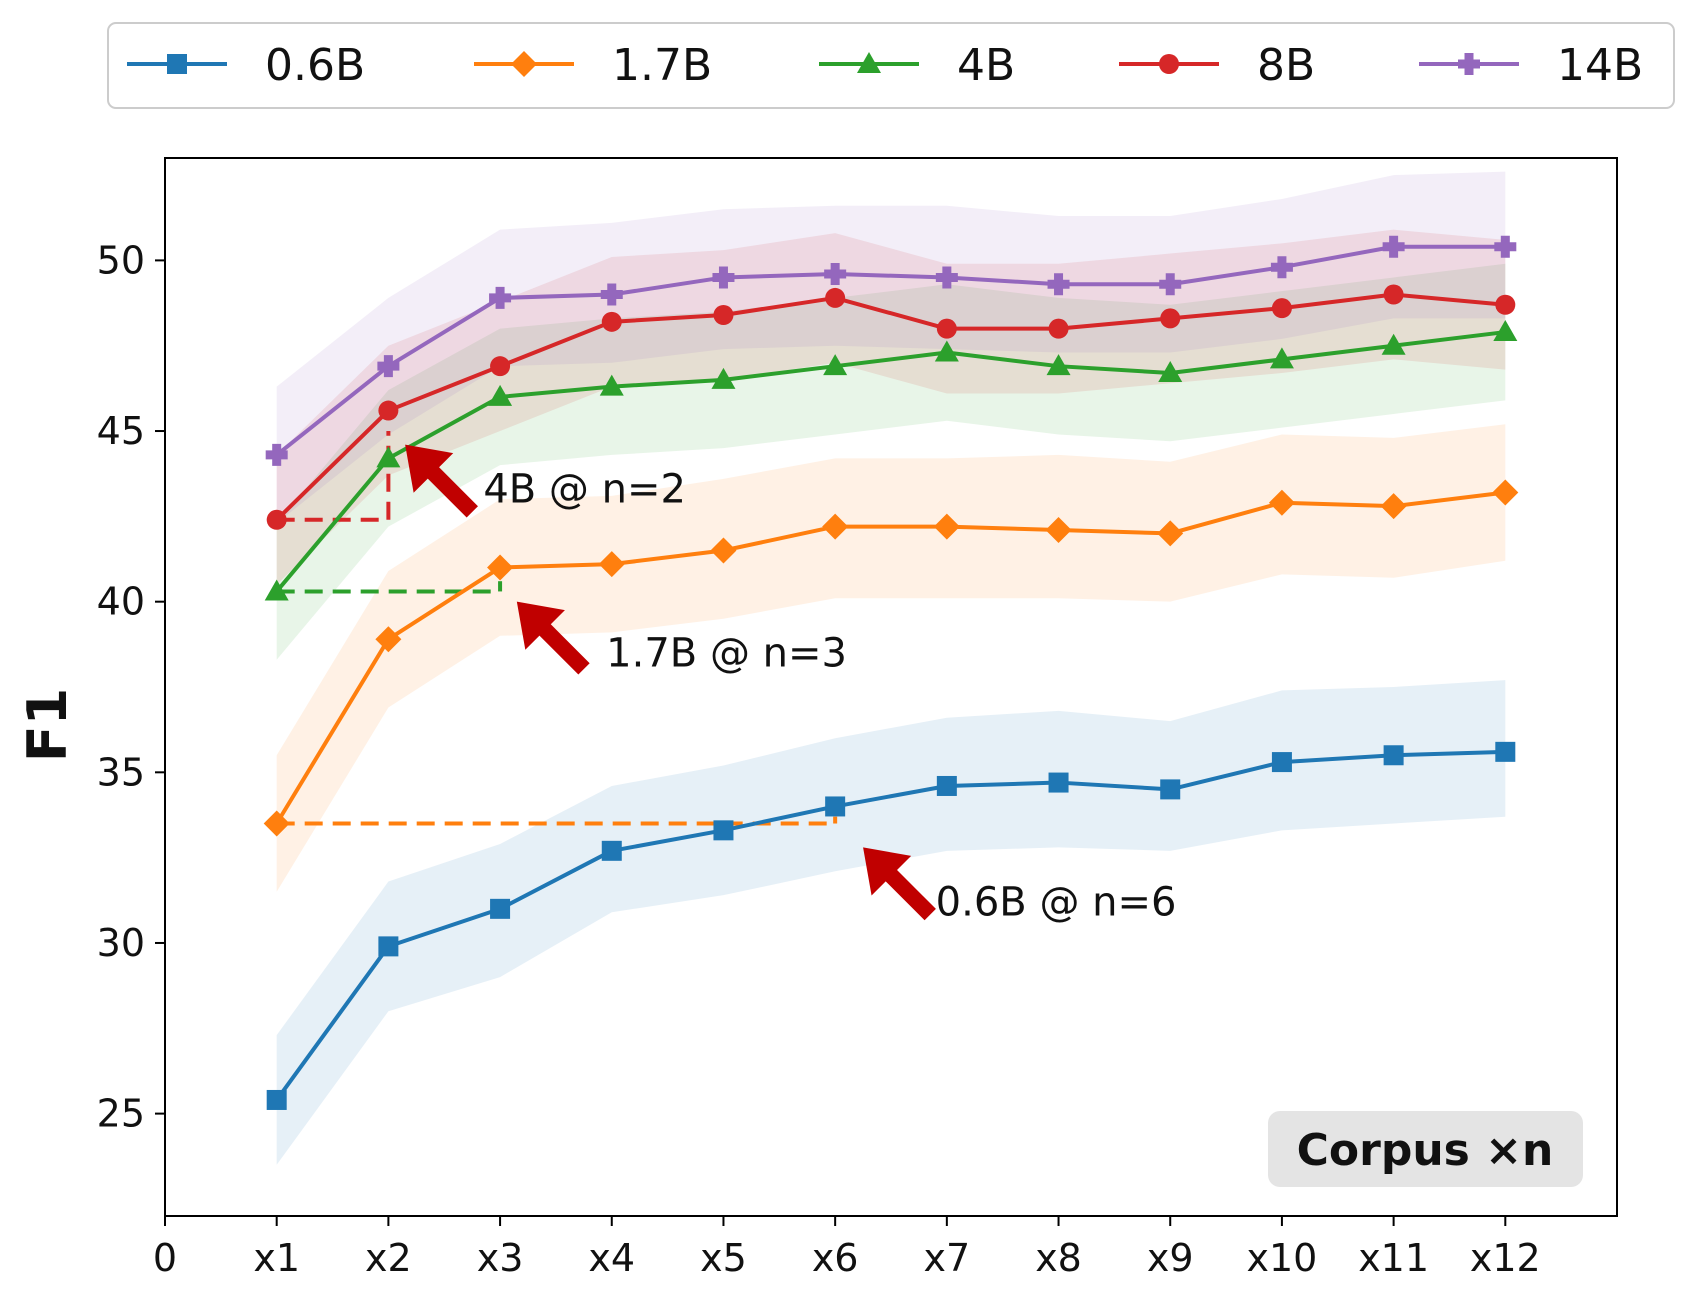 This screenshot has width=1692, height=1305. Describe the element at coordinates (835, 1258) in the screenshot. I see `x-tick-label-6: x6` at that location.